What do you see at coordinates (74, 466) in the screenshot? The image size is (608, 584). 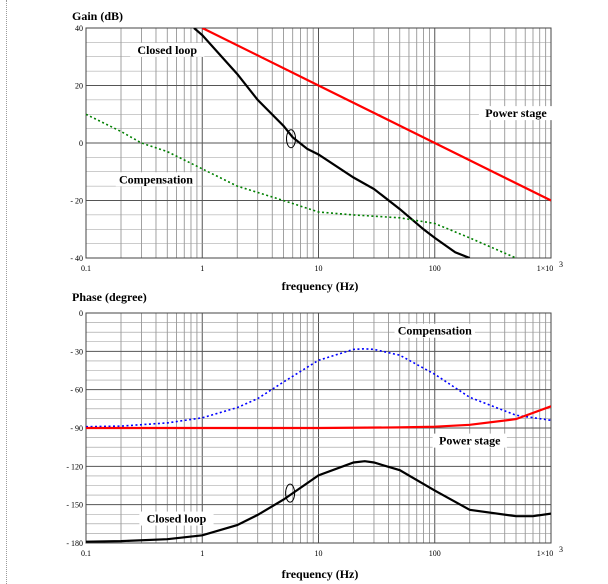 I see `y-tick-label: - 120` at bounding box center [74, 466].